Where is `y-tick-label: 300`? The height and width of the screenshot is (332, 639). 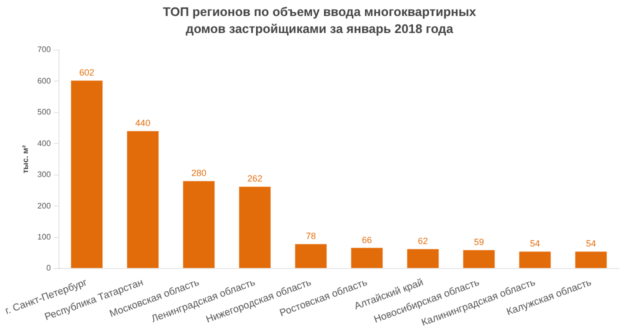 y-tick-label: 300 is located at coordinates (44, 175).